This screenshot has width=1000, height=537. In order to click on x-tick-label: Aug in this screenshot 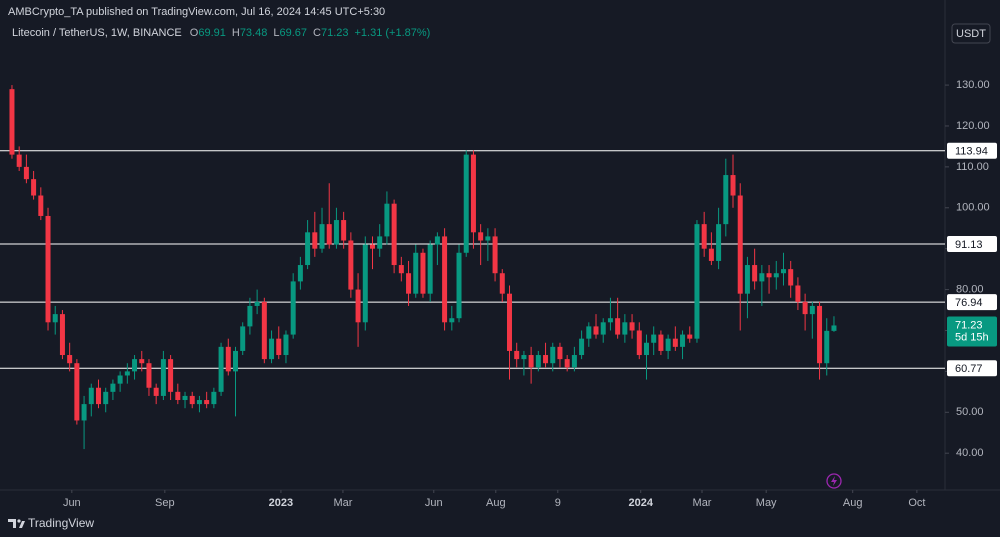, I will do `click(496, 503)`.